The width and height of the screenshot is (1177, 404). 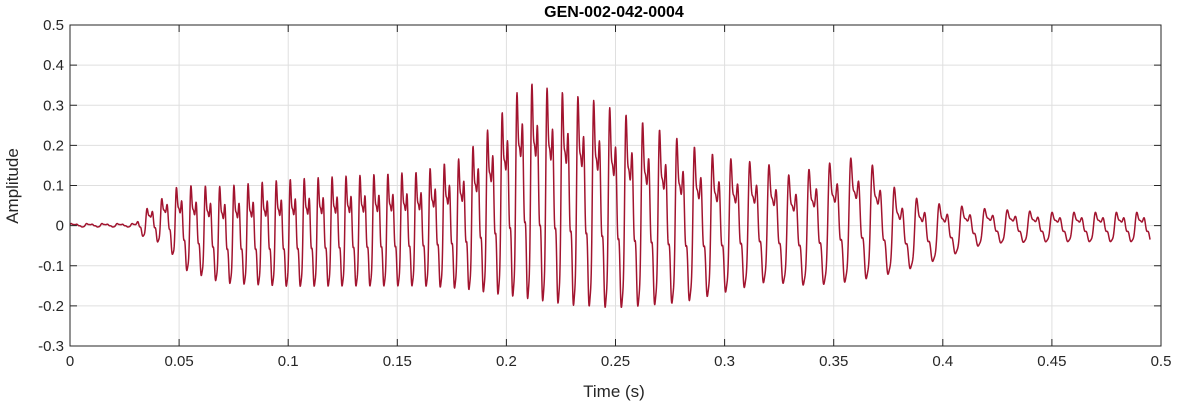 What do you see at coordinates (53, 25) in the screenshot?
I see `y-tick-label: 0.5` at bounding box center [53, 25].